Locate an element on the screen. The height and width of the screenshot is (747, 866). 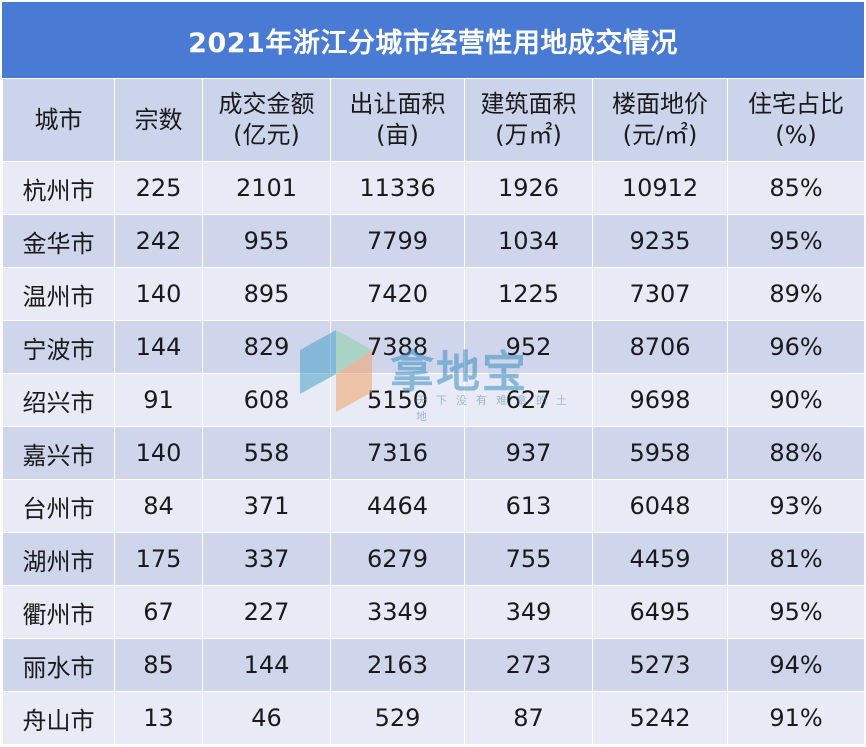
cell-floor-area: 613 is located at coordinates (528, 506).